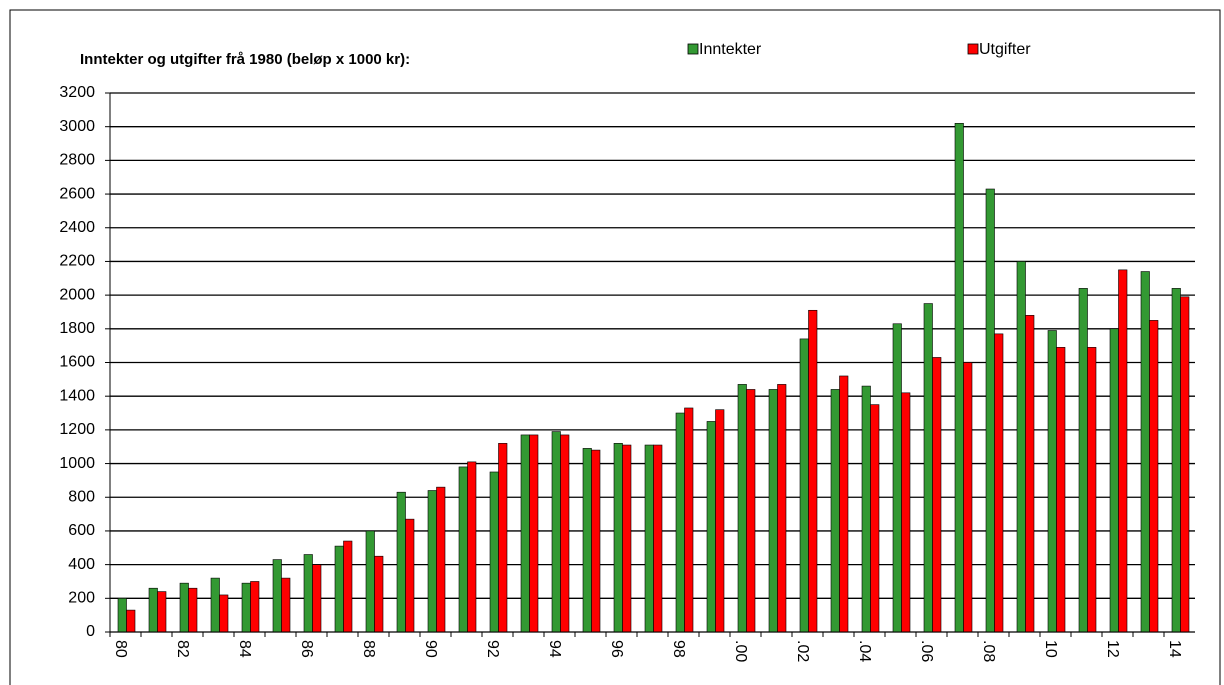  I want to click on y-tick-label: 600, so click(81, 530).